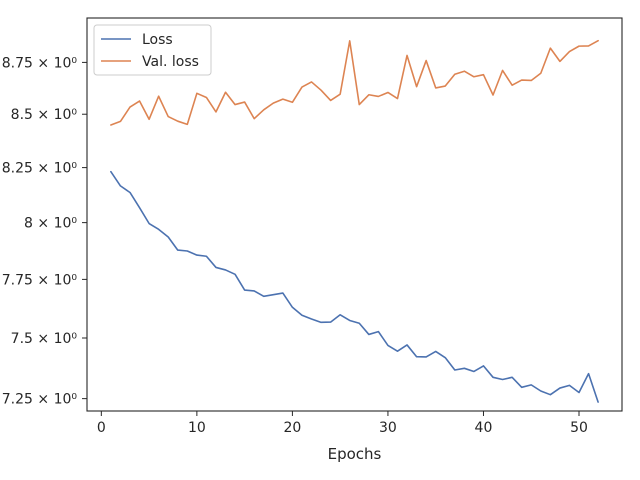  I want to click on legend: Loss Val. loss, so click(152, 50).